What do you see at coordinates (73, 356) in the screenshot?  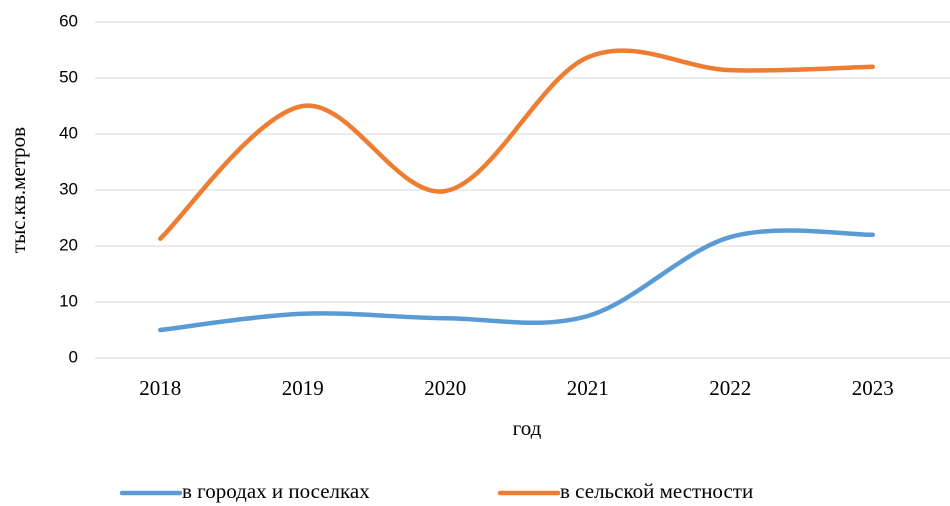 I see `y-tick-label: 0` at bounding box center [73, 356].